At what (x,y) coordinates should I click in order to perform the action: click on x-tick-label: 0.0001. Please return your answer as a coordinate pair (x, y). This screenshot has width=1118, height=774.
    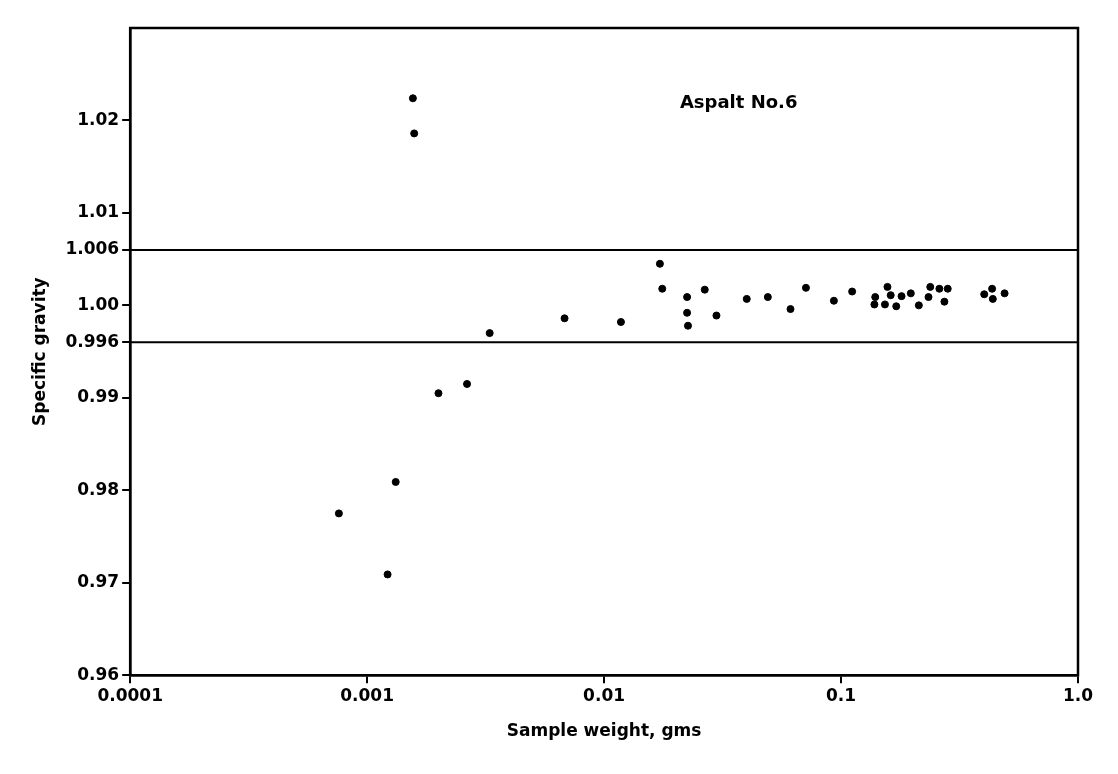
    Looking at the image, I should click on (130, 694).